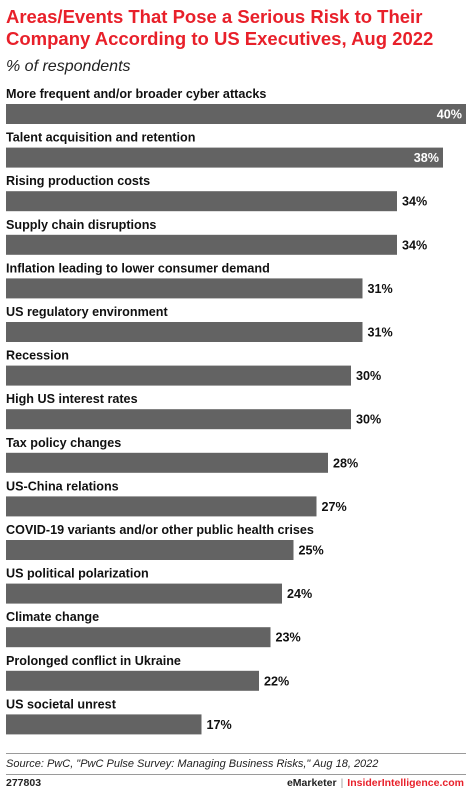 This screenshot has width=470, height=795. I want to click on category-label: US-China relations, so click(62, 486).